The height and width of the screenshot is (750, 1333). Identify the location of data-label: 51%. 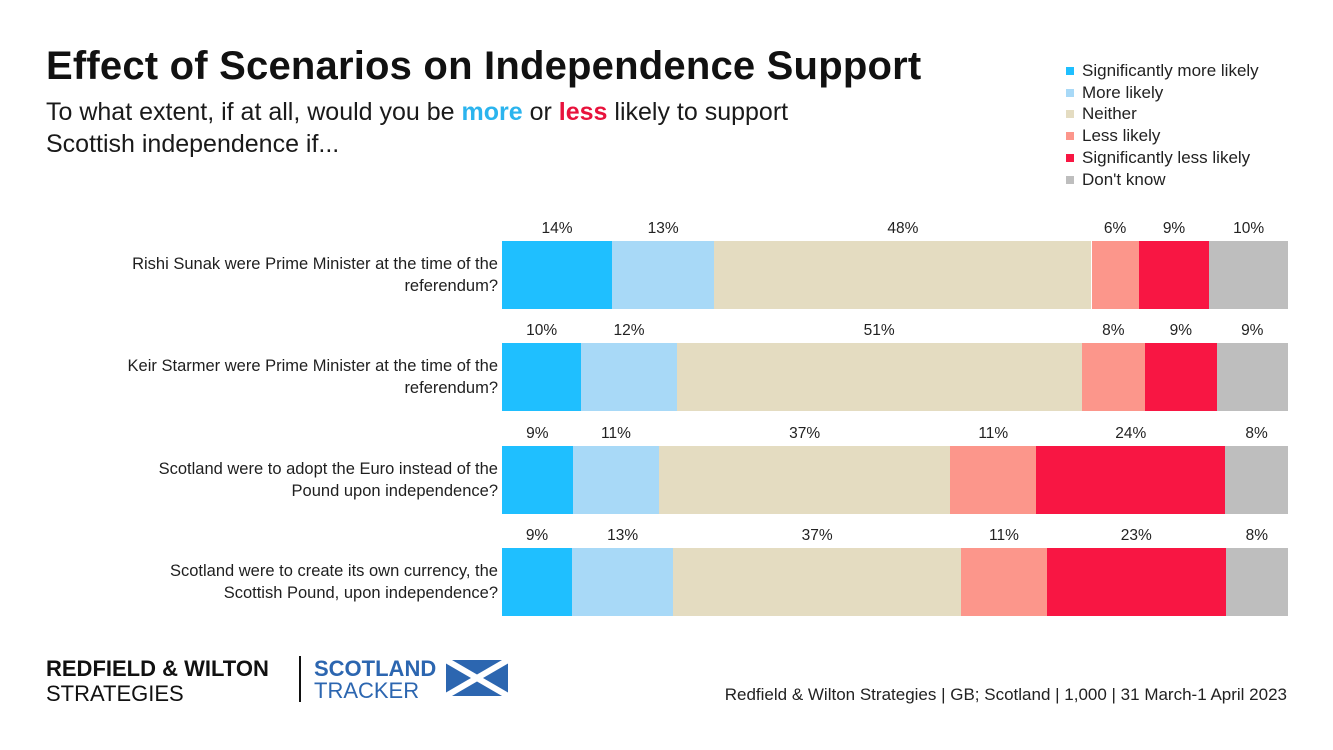
(879, 330).